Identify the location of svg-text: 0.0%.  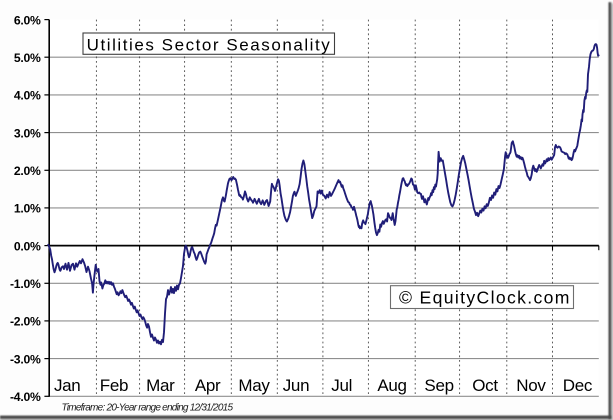
(27, 246).